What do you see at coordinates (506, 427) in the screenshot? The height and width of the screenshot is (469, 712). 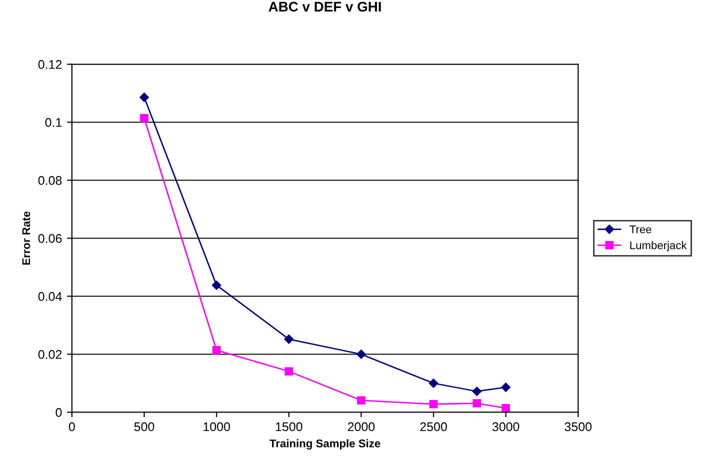 I see `x-tick-label: 3000` at bounding box center [506, 427].